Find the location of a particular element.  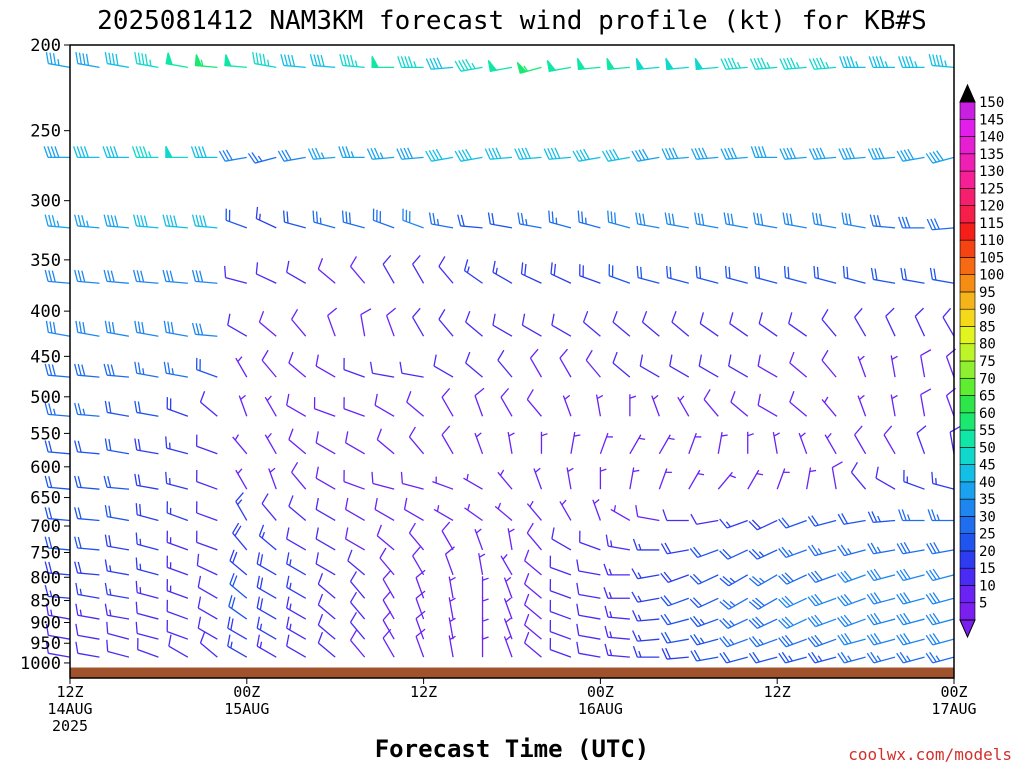

colorbar-label: 90 is located at coordinates (987, 310).